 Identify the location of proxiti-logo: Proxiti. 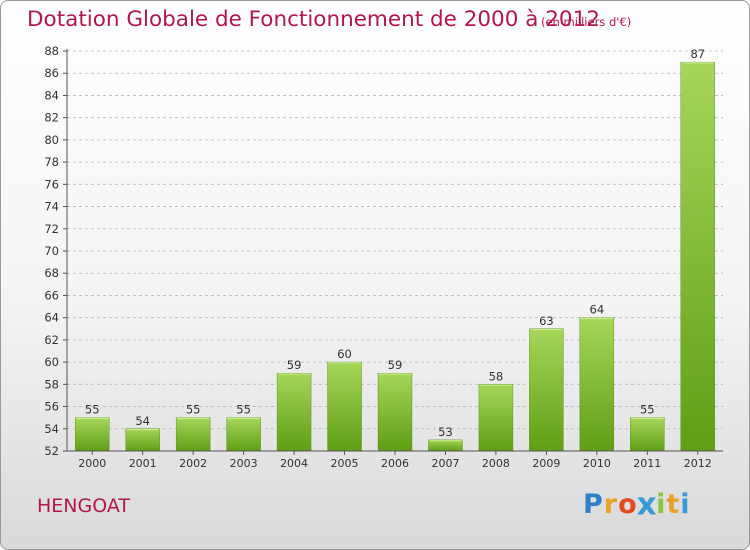
(637, 504).